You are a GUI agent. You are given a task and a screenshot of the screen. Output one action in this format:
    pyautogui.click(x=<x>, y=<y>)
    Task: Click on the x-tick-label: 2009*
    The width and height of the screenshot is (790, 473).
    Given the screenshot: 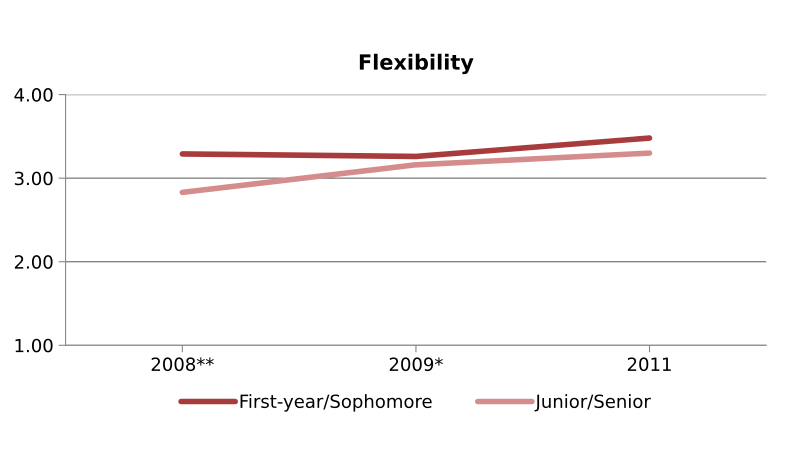 What is the action you would take?
    pyautogui.click(x=416, y=364)
    